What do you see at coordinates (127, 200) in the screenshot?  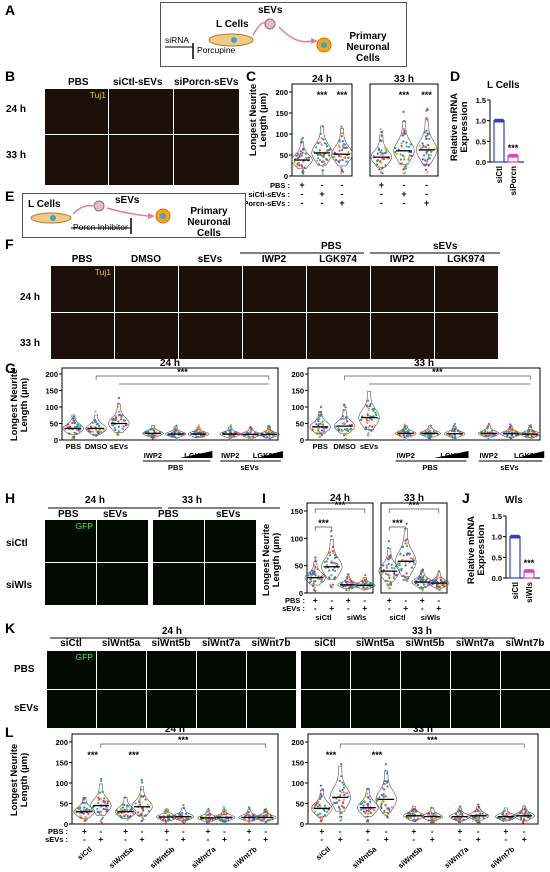 I see `e-sevs: sEVs` at bounding box center [127, 200].